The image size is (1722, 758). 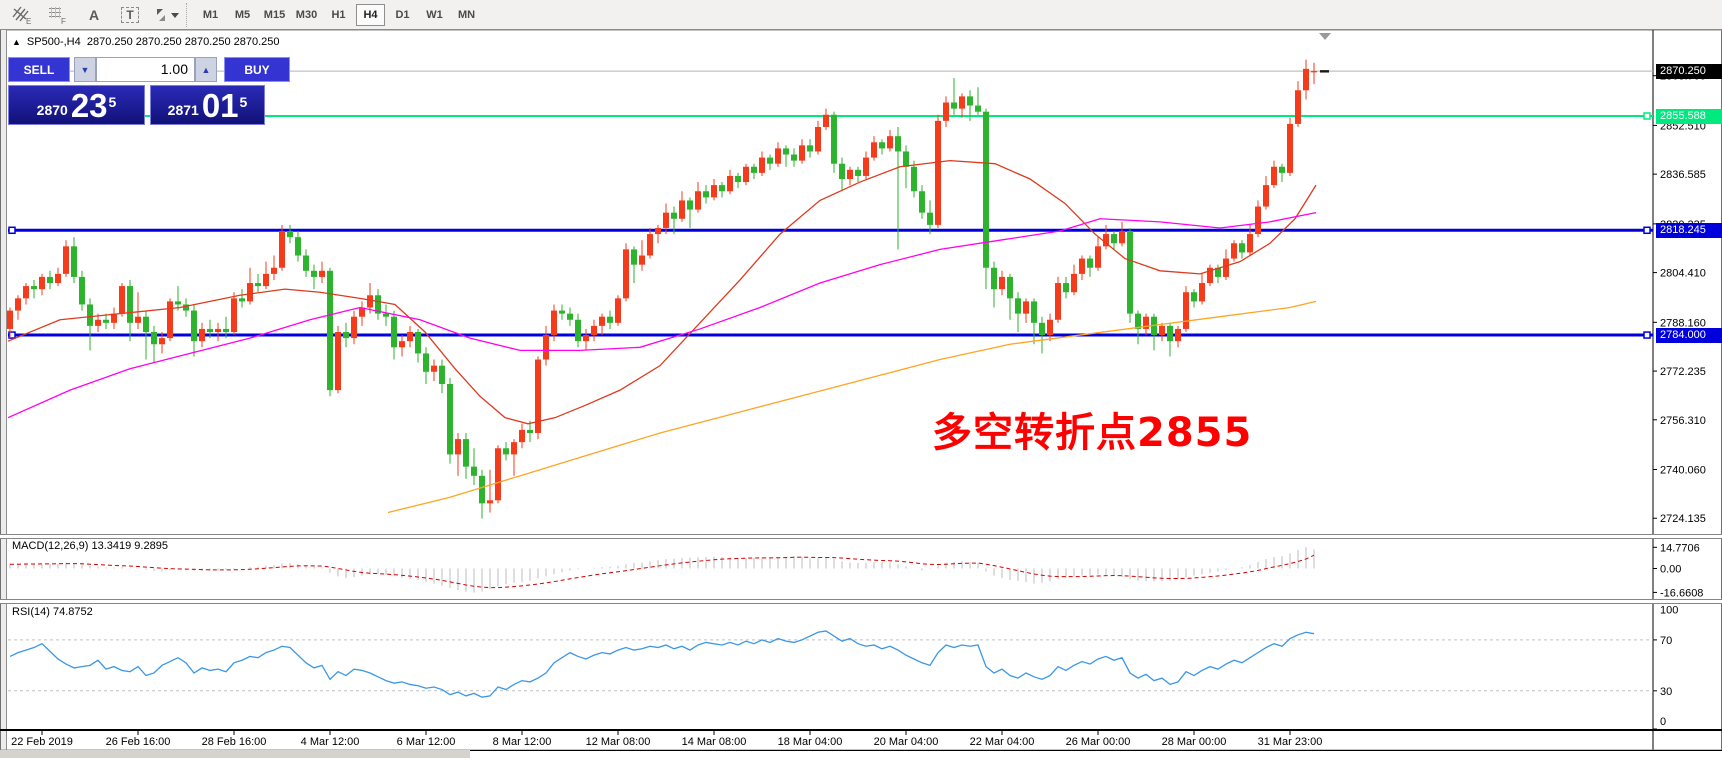 I want to click on chart-annotation-text: 多空转折点2855, so click(x=1092, y=433).